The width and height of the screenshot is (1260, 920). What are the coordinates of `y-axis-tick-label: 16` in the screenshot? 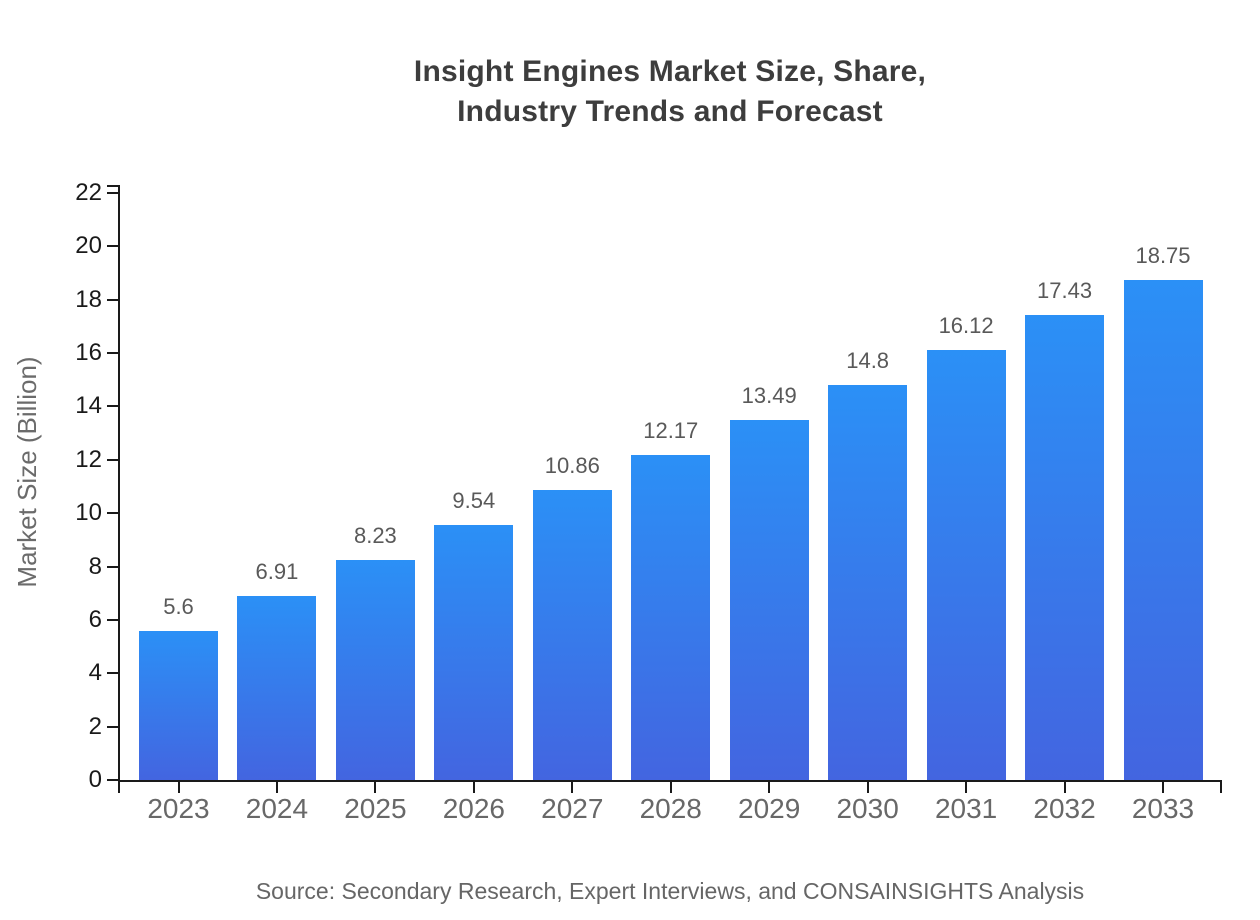 It's located at (88, 353).